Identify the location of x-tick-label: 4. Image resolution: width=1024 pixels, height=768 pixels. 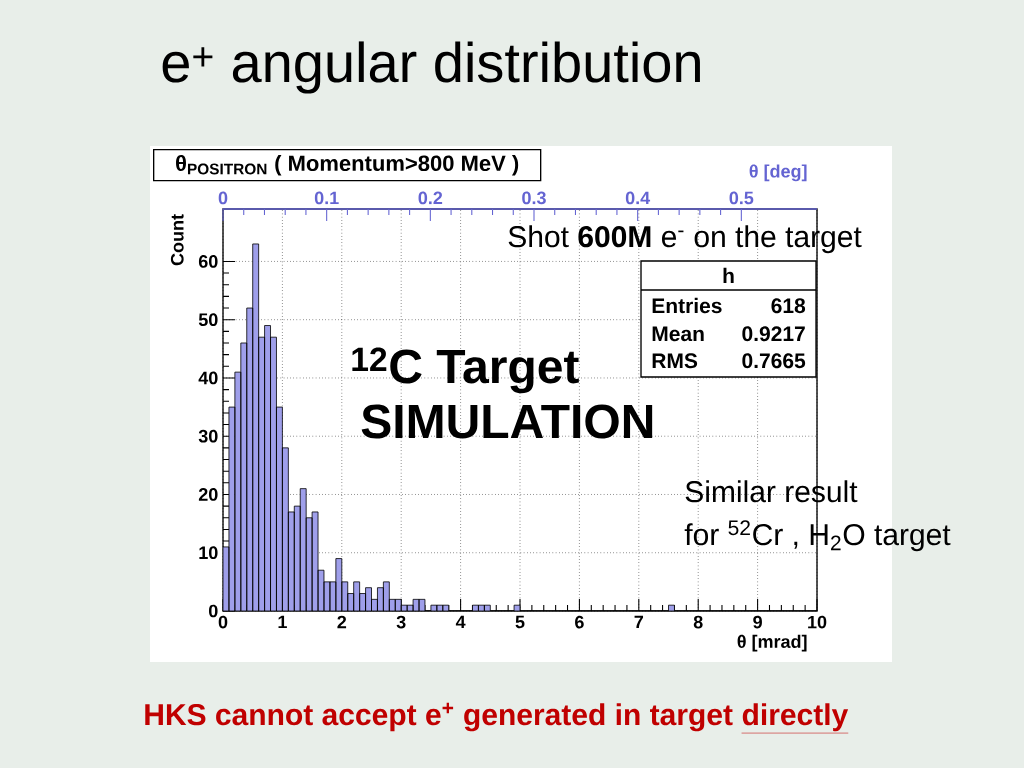
(460, 622).